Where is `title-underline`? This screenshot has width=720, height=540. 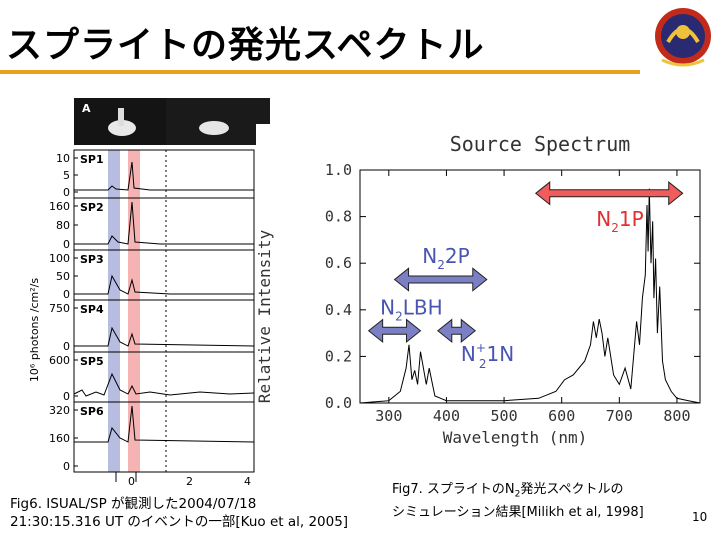
title-underline is located at coordinates (320, 72).